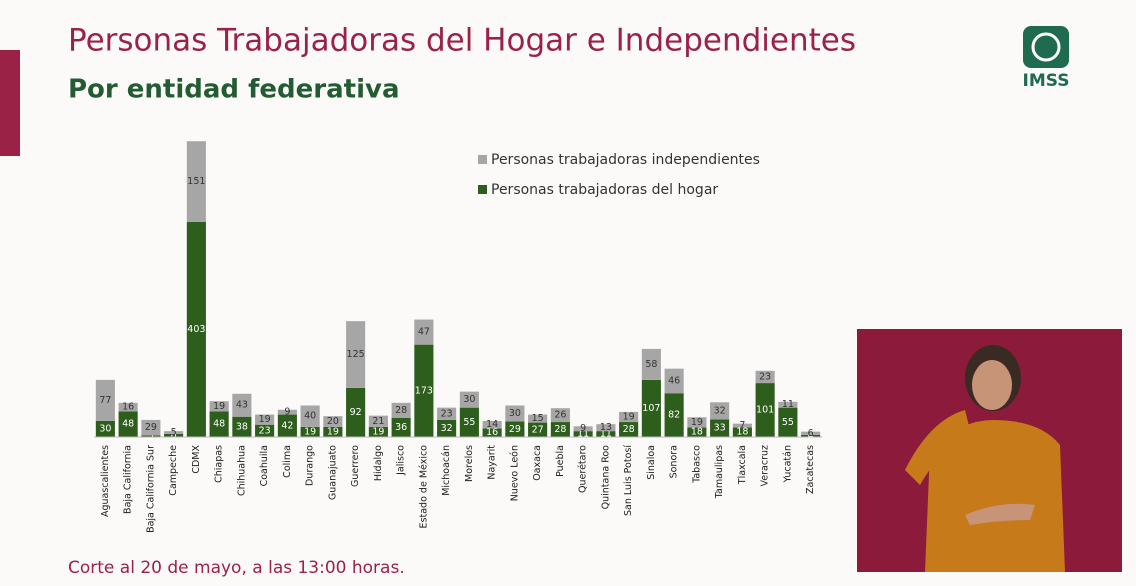 The width and height of the screenshot is (1136, 586). I want to click on data-label: 6, so click(811, 433).